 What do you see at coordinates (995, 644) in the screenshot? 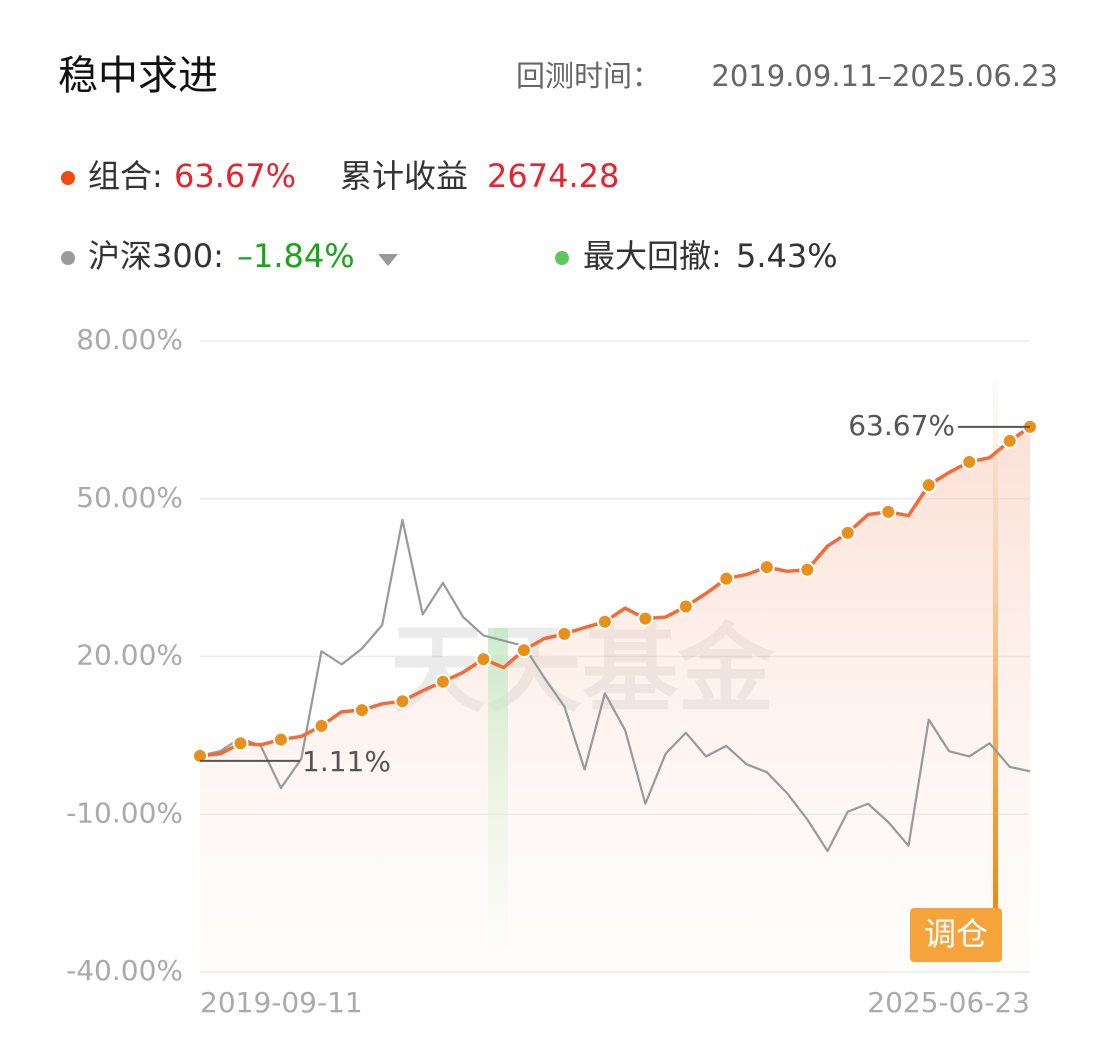
I see `rebalance-line` at bounding box center [995, 644].